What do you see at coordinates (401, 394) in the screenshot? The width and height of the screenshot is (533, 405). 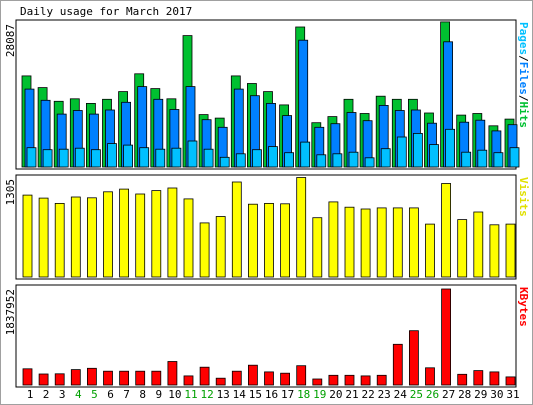 I see `x-tick-label: 24` at bounding box center [401, 394].